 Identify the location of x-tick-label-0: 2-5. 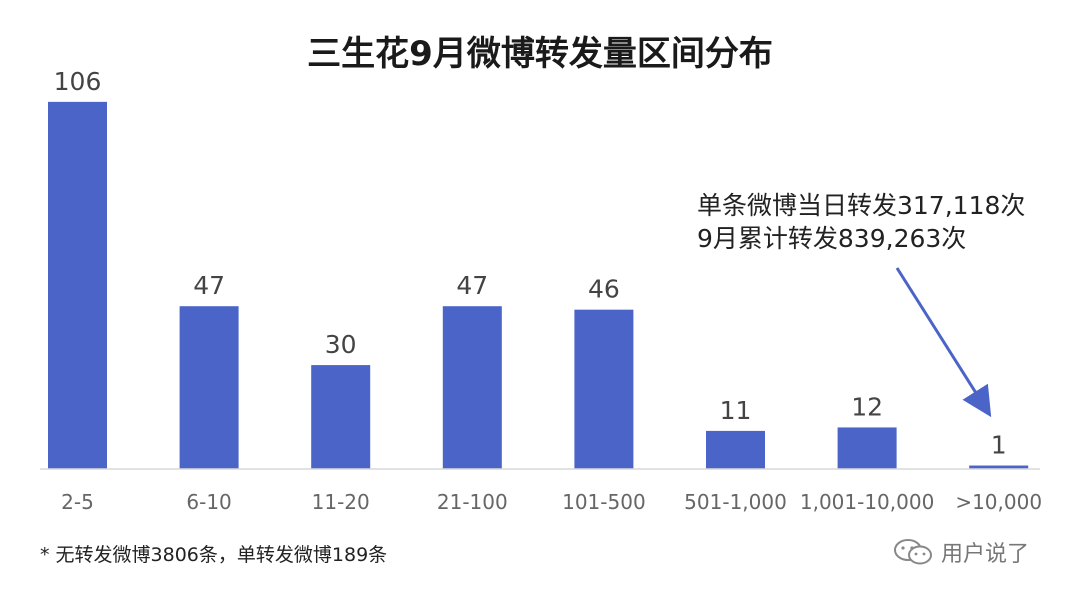
(77, 502).